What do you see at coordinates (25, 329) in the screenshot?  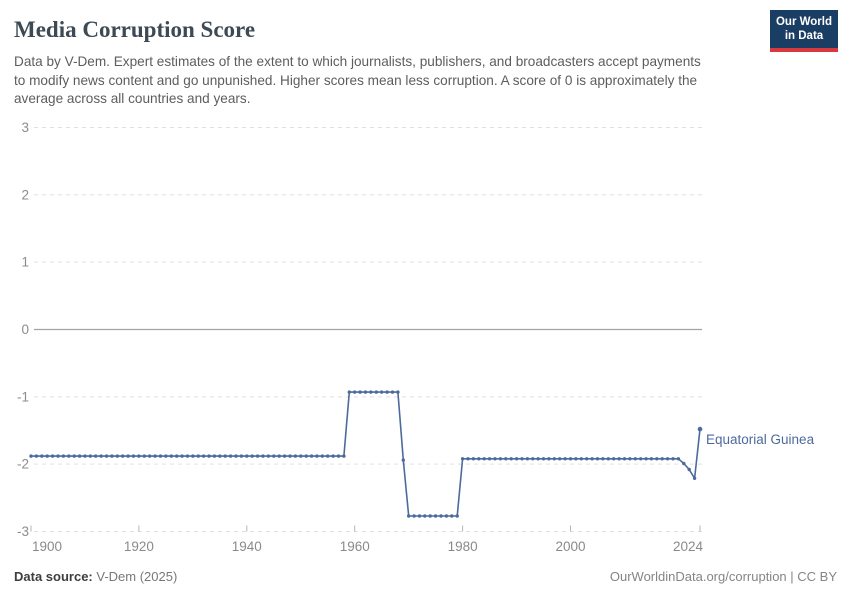 I see `y-axis-label: 0` at bounding box center [25, 329].